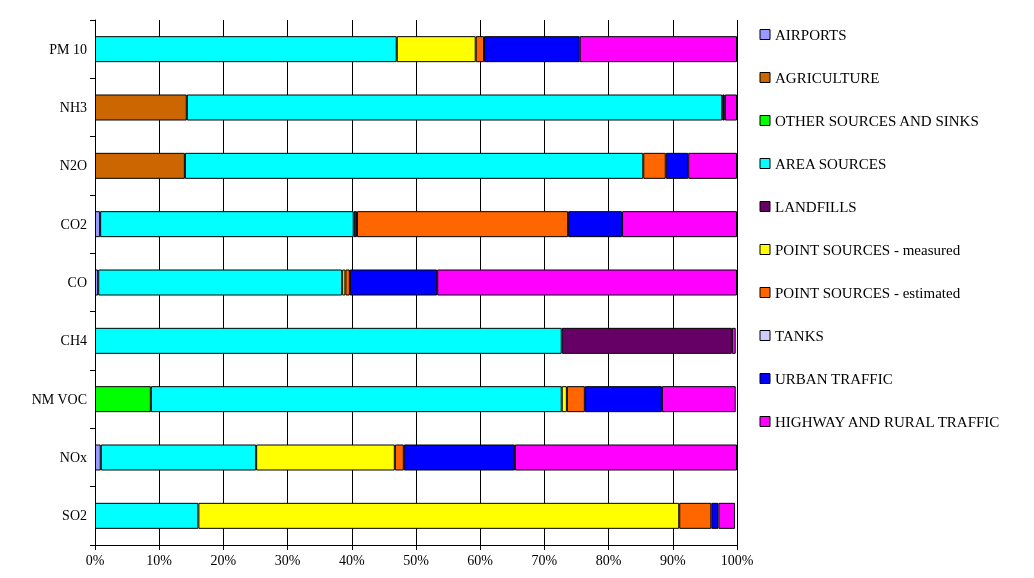 The height and width of the screenshot is (578, 1034). Describe the element at coordinates (223, 560) in the screenshot. I see `x-tick-label: 20%` at that location.